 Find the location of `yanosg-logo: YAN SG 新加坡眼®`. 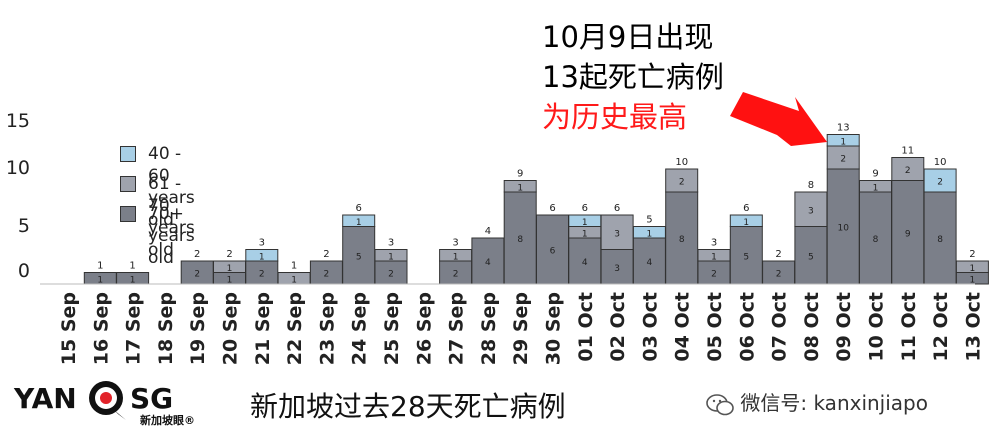

yanosg-logo: YAN SG 新加坡眼® is located at coordinates (129, 403).